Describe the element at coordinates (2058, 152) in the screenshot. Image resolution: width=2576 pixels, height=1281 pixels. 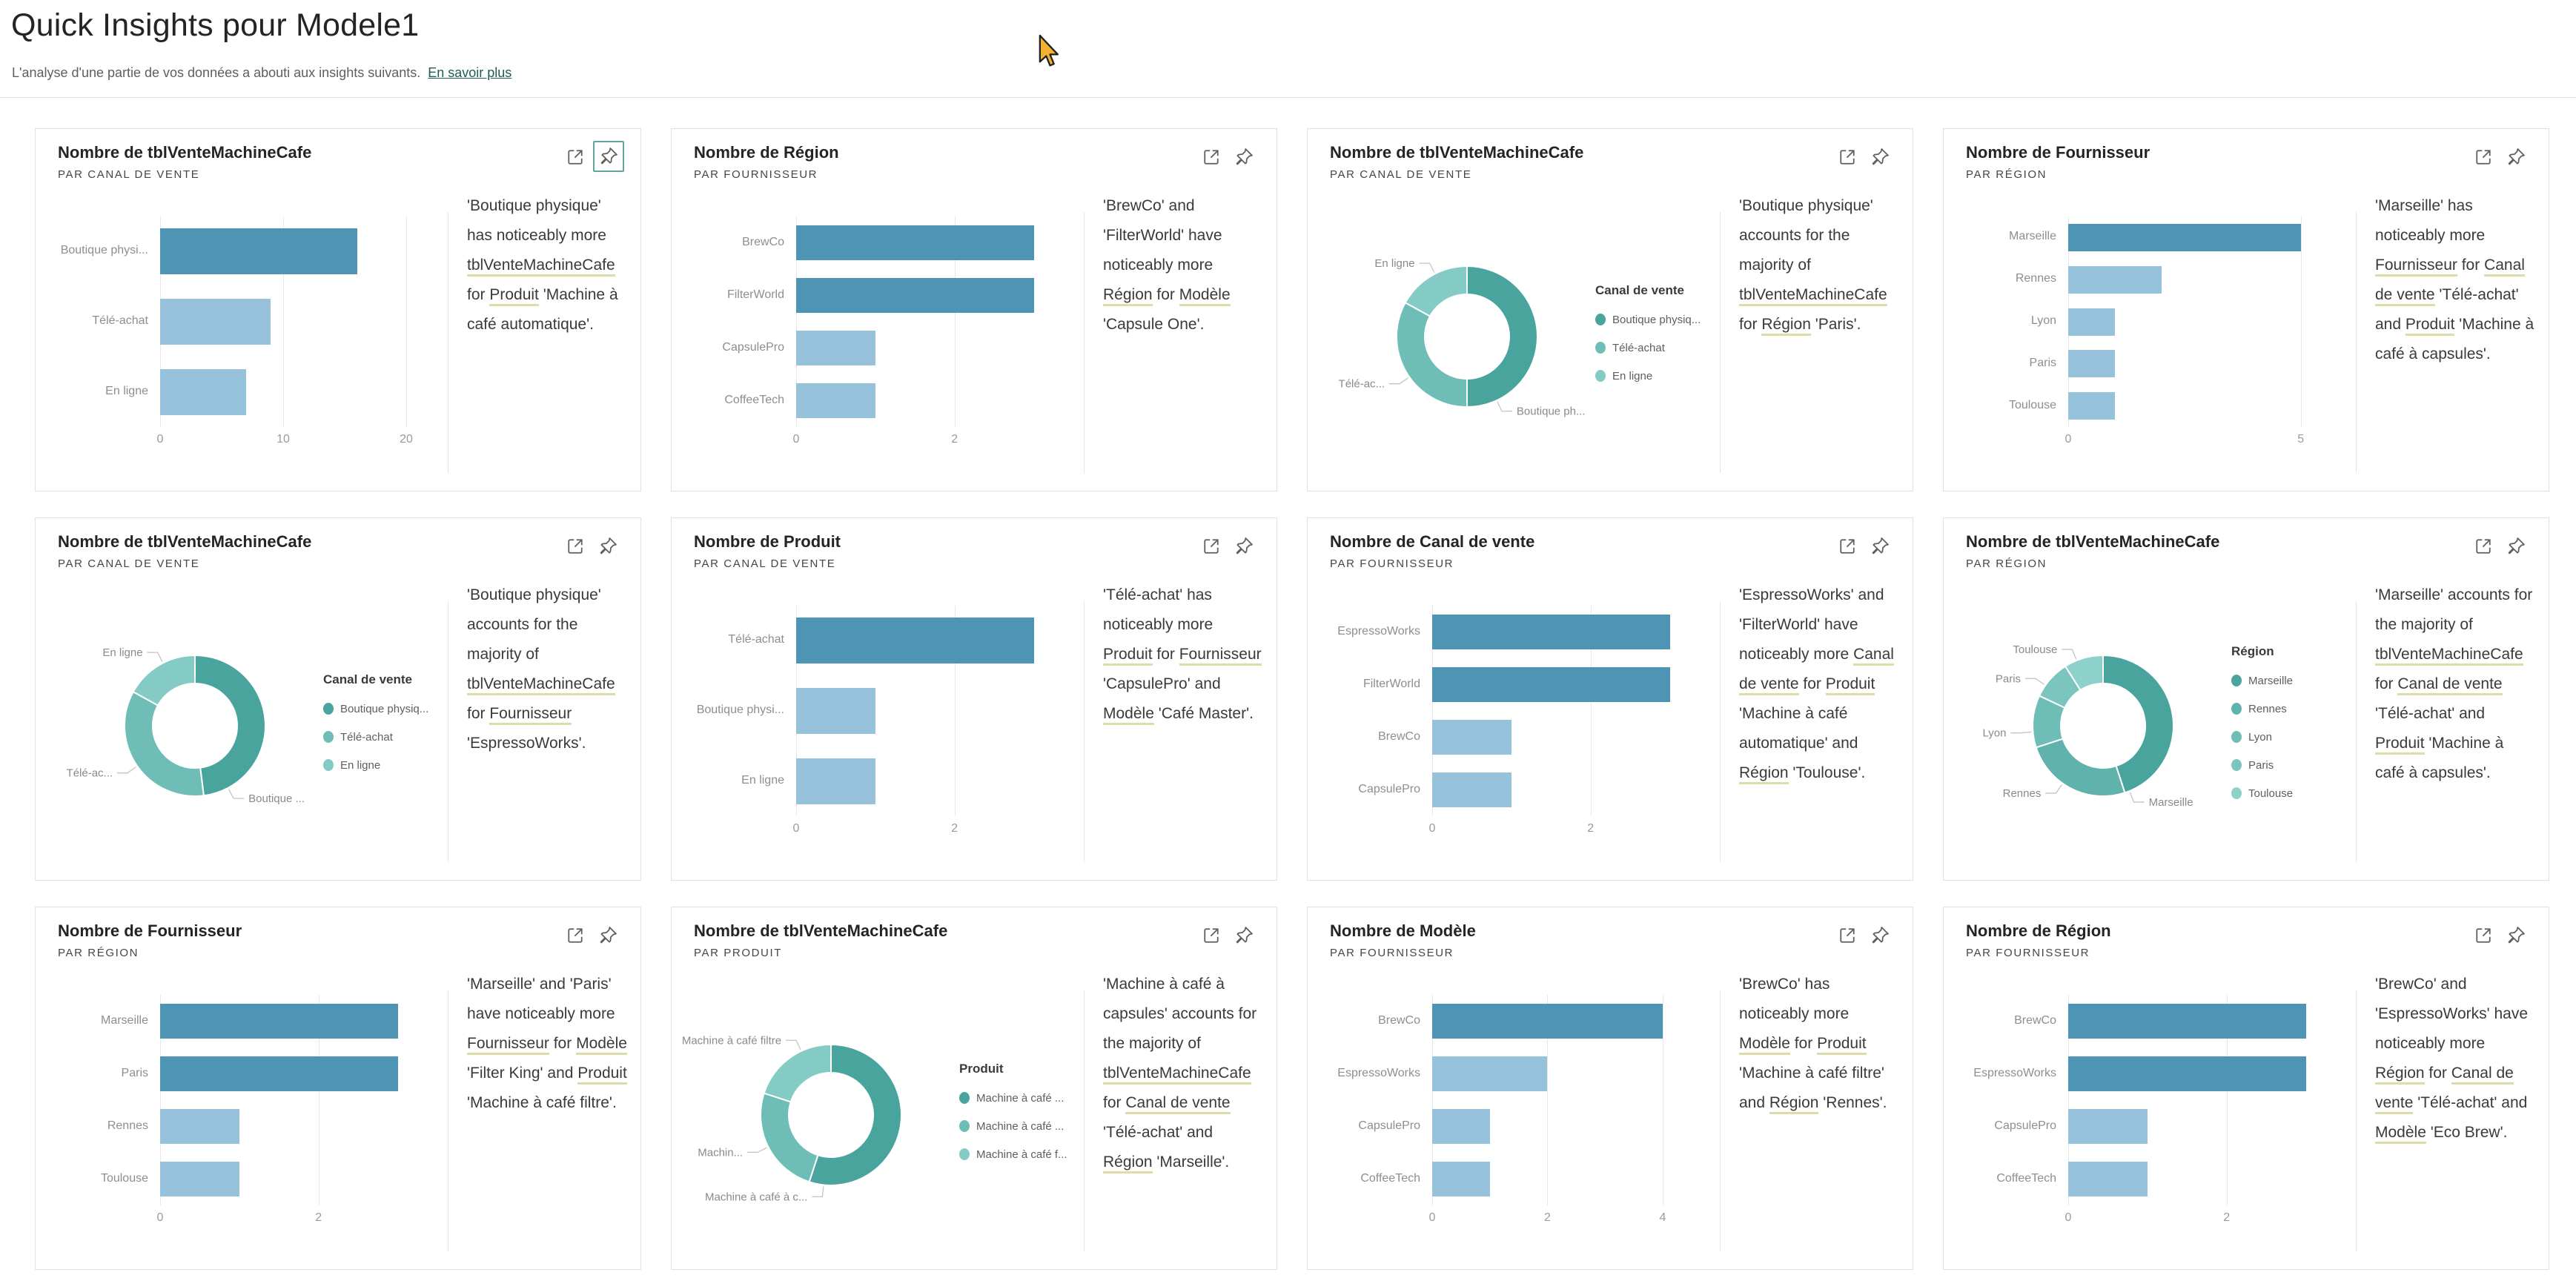
I see `card-title: Nombre de Fournisseur` at that location.